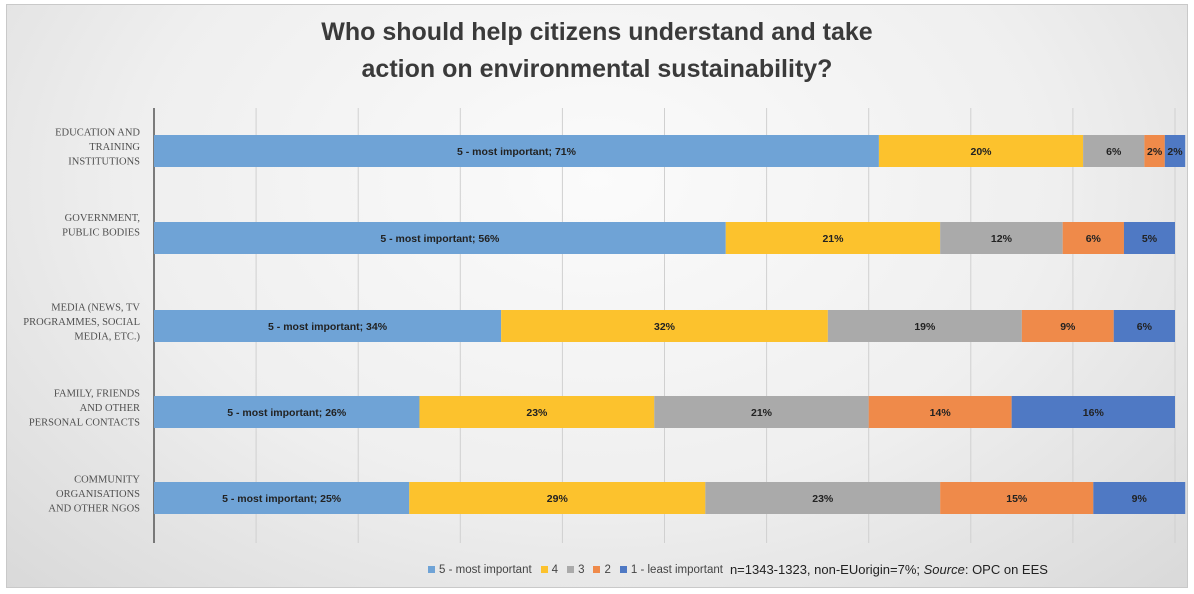 This screenshot has width=1194, height=594. I want to click on data-label-1-0: 5 - most important; 56%, so click(440, 239).